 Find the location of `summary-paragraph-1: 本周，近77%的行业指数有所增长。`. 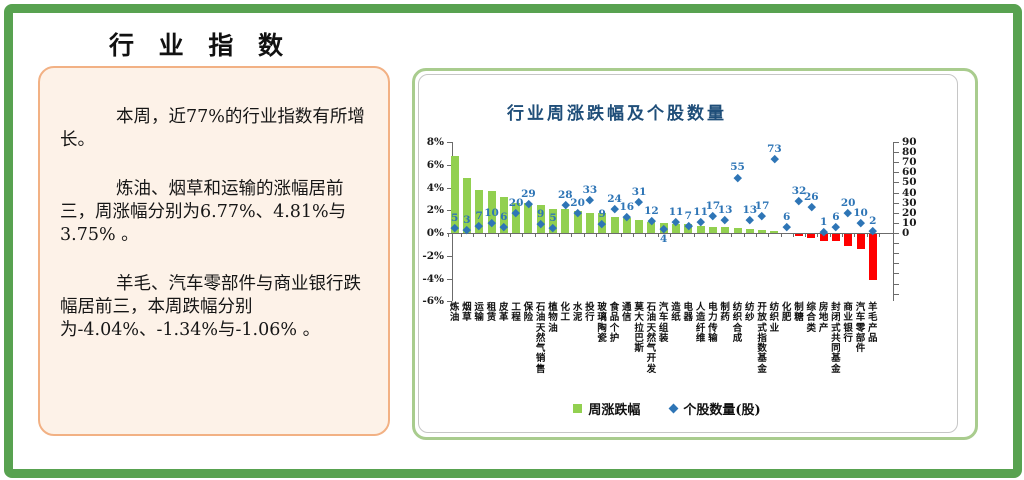

summary-paragraph-1: 本周，近77%的行业指数有所增长。 is located at coordinates (212, 128).